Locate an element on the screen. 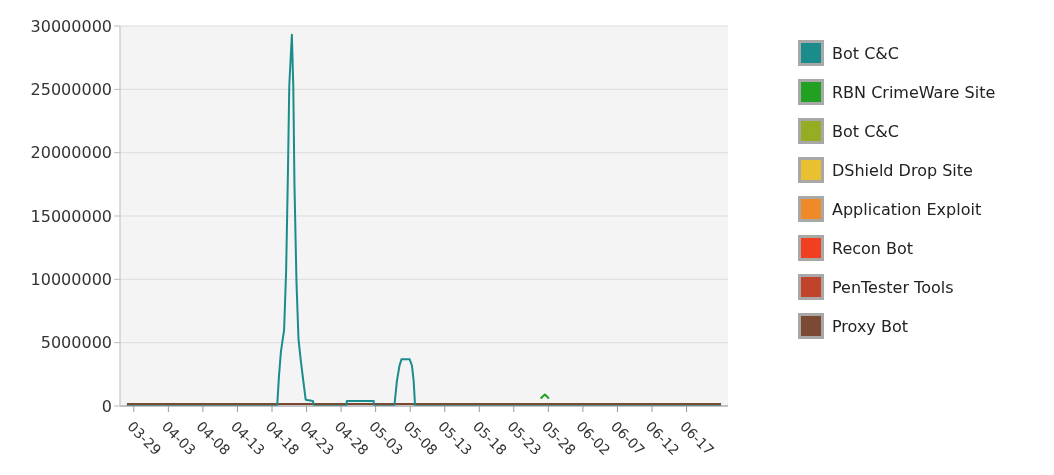  legend-label: PenTester Tools is located at coordinates (893, 287).